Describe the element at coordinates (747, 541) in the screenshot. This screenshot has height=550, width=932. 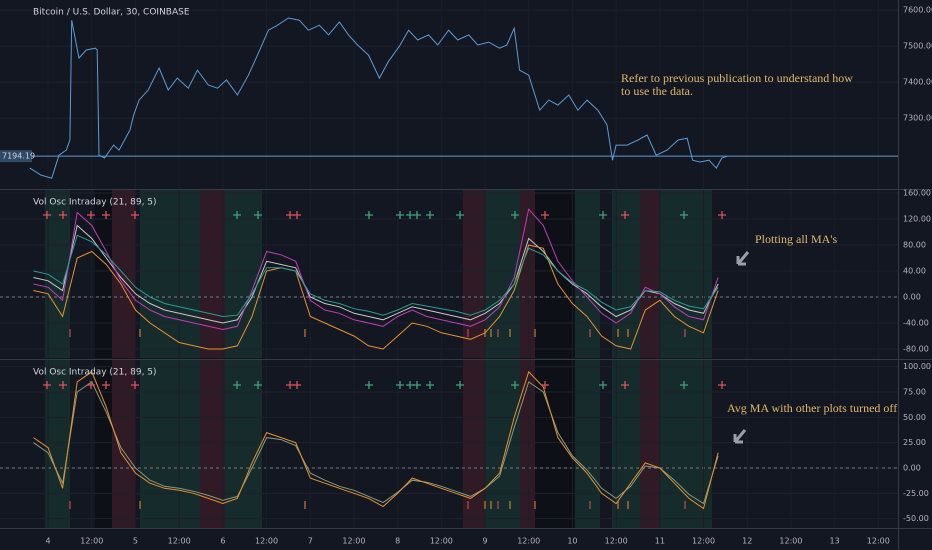
I see `x-tick-label: 12` at that location.